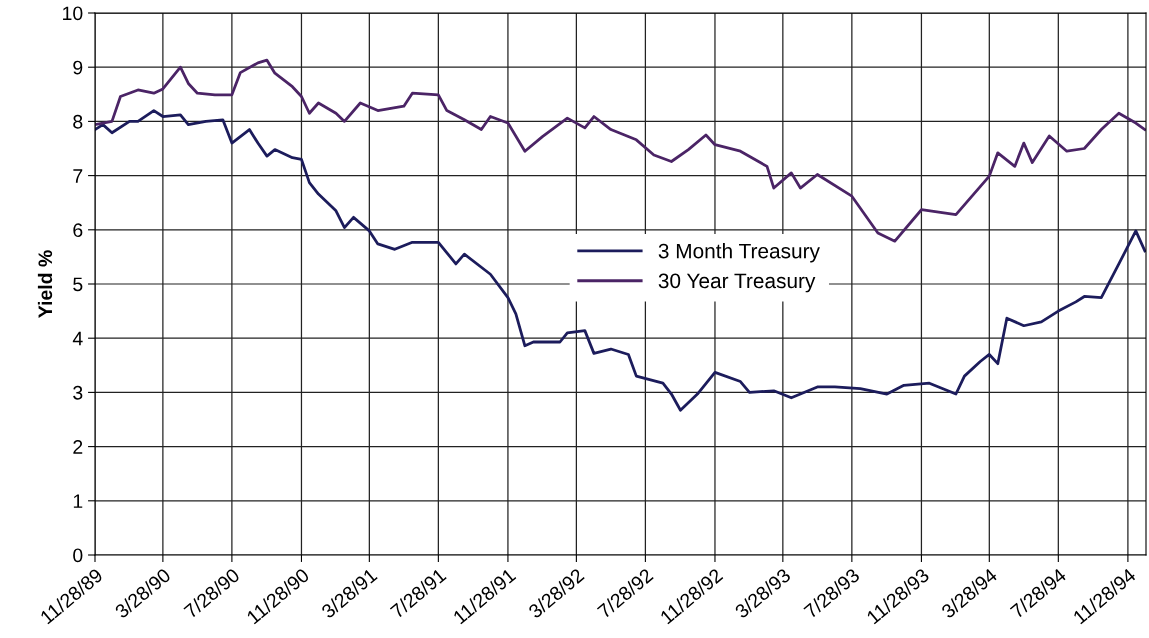 The width and height of the screenshot is (1149, 638). Describe the element at coordinates (78, 284) in the screenshot. I see `y-tick-label: 5` at that location.